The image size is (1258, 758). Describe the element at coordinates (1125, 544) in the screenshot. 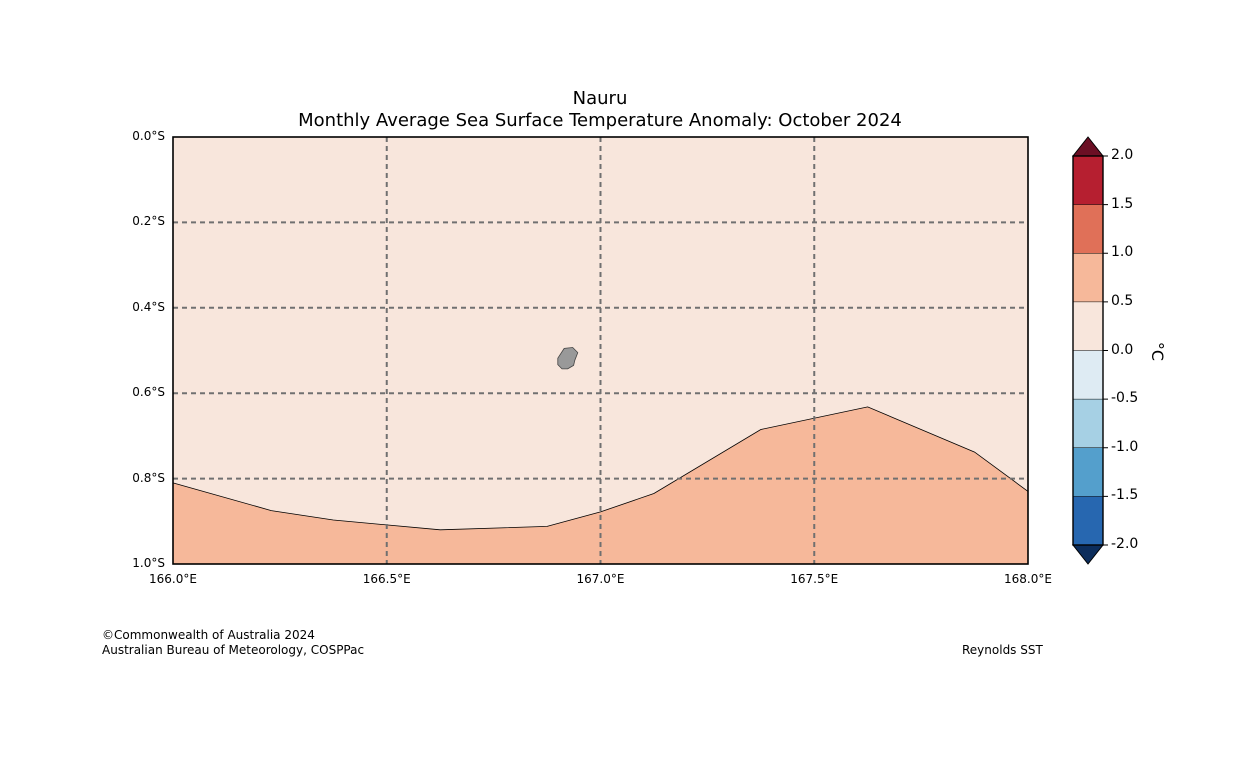

I see `colorbar-tick-label: -2.0` at that location.